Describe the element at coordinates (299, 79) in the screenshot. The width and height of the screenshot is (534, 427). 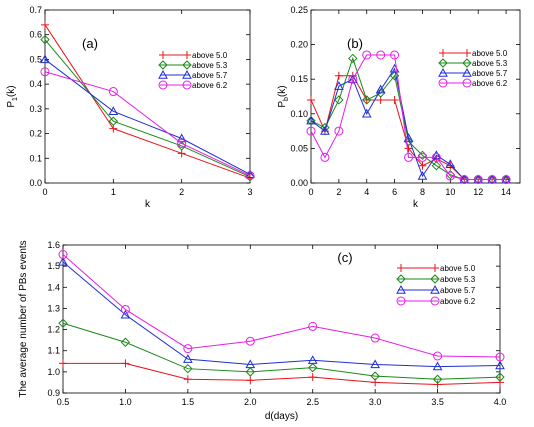
I see `y-tick-label: 0.15` at that location.